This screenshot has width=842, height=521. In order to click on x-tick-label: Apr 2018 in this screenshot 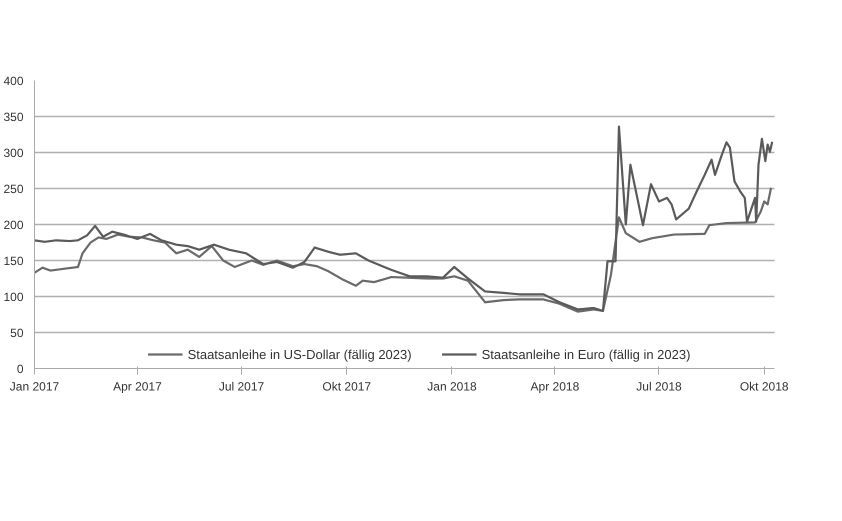, I will do `click(555, 387)`.